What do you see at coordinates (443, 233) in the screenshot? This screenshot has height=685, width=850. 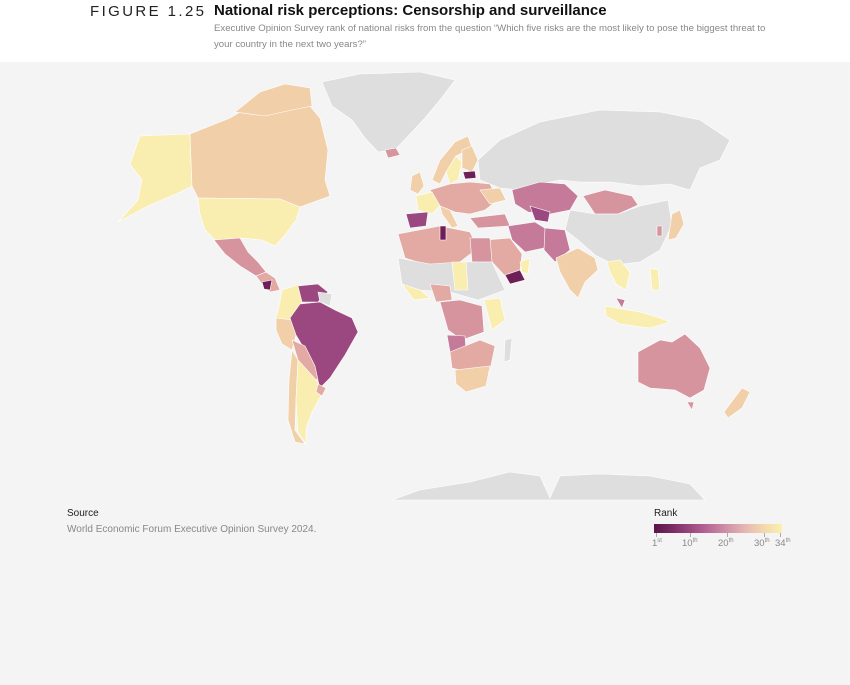 I see `country-tunisia` at bounding box center [443, 233].